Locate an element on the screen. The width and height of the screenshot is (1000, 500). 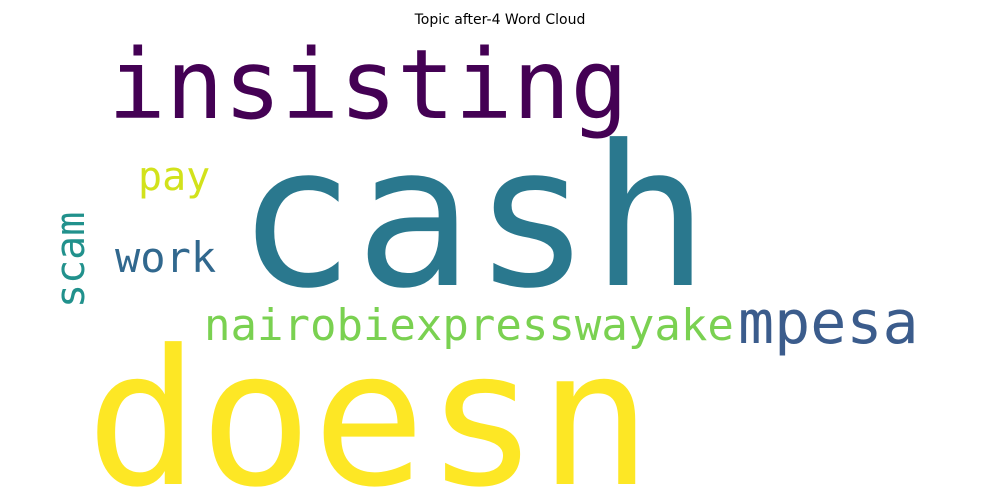
word-pay: pay is located at coordinates (174, 177).